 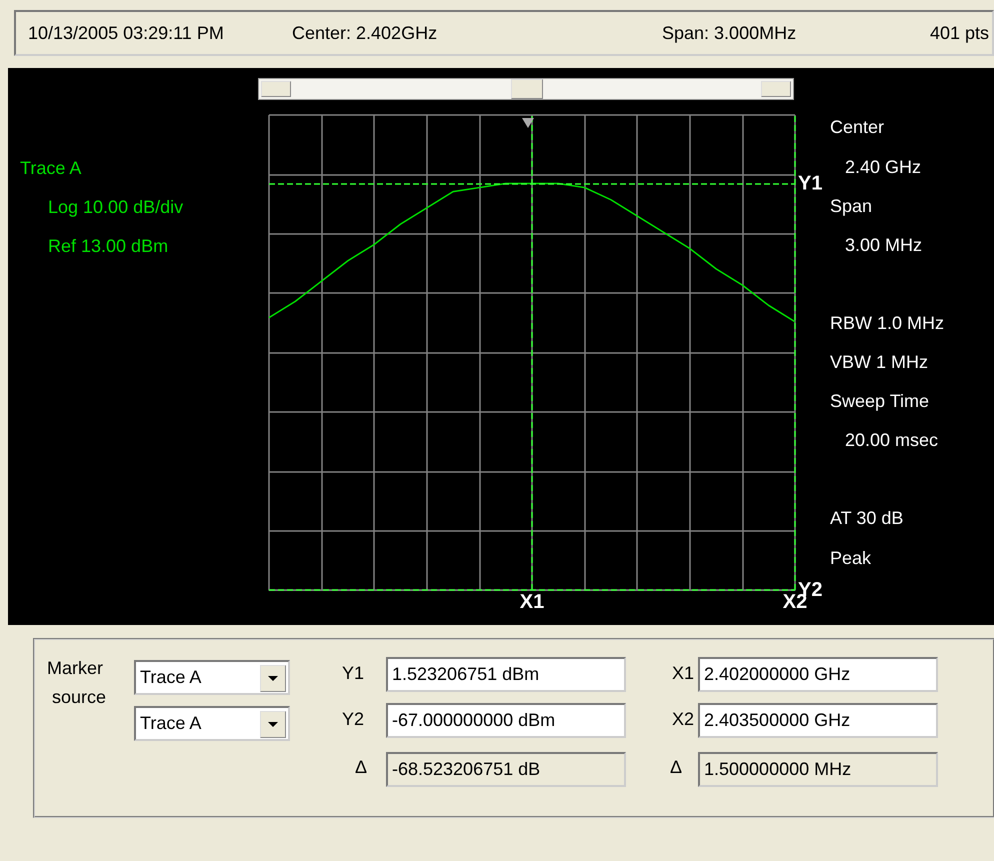 I want to click on text: RBW 1.0 MHz, so click(x=887, y=323).